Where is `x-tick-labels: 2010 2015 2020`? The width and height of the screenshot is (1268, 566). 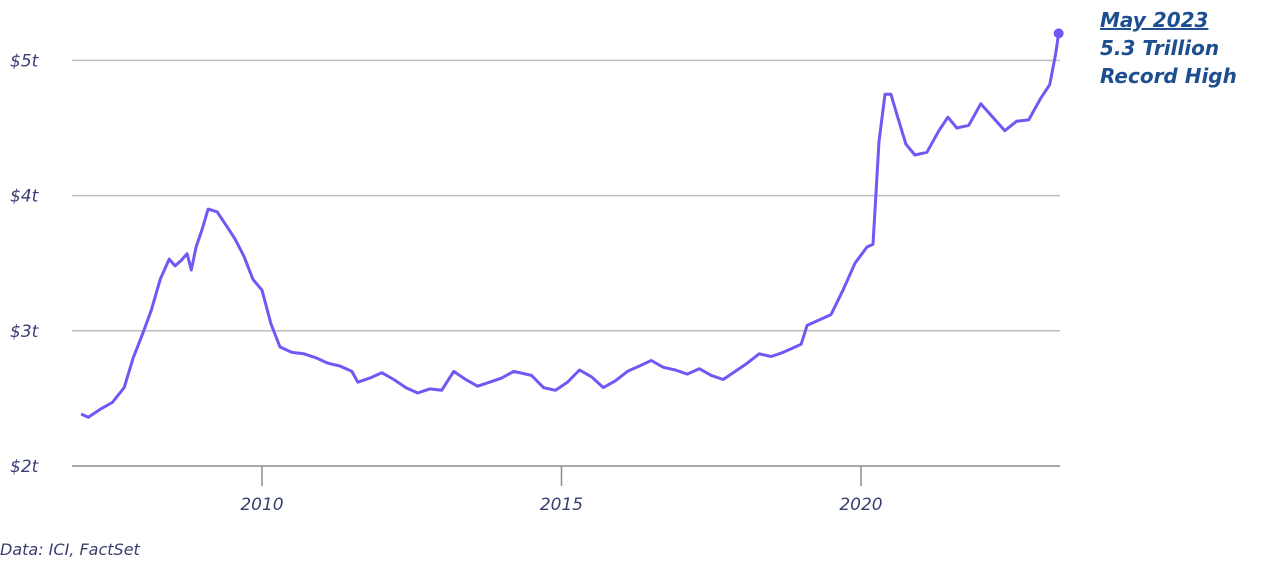 x-tick-labels: 2010 2015 2020 is located at coordinates (561, 505).